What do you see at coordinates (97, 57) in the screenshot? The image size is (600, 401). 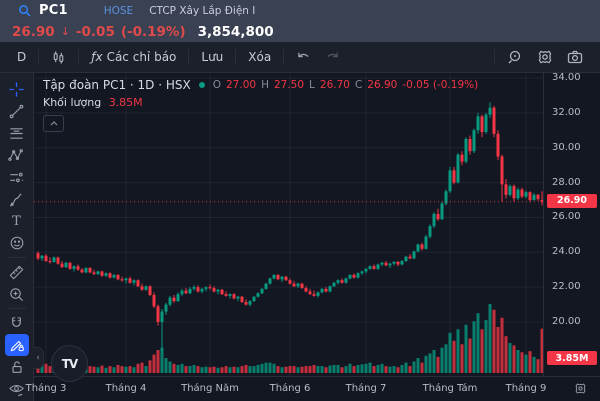 I see `fx-icon: ƒx` at bounding box center [97, 57].